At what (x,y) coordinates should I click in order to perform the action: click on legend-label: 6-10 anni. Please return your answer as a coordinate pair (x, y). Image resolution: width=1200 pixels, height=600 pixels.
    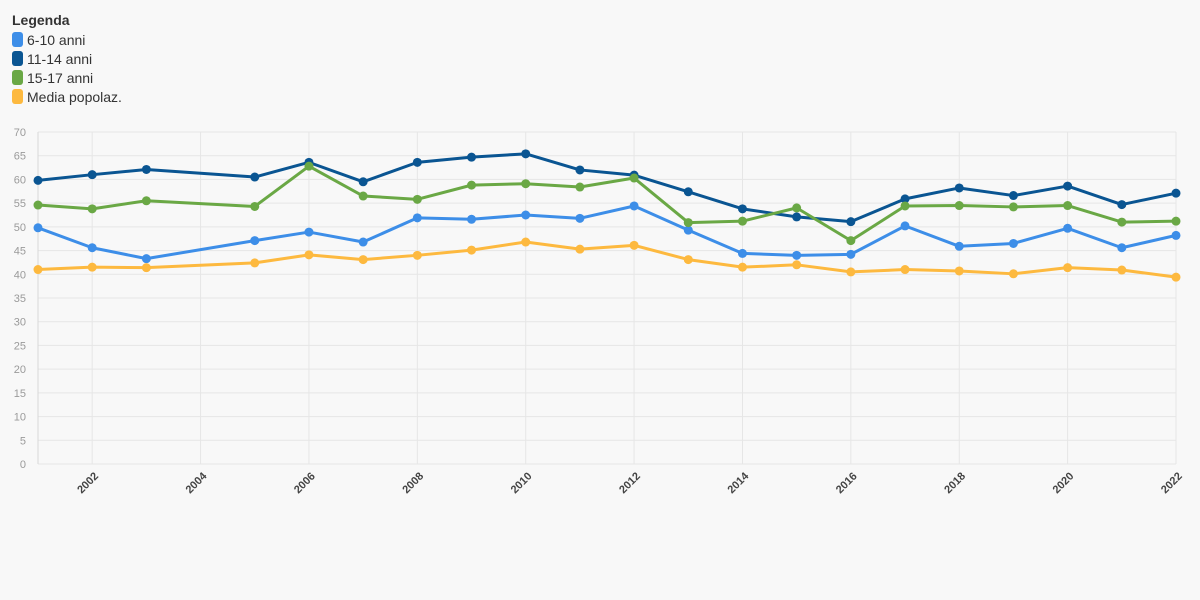
    Looking at the image, I should click on (56, 39).